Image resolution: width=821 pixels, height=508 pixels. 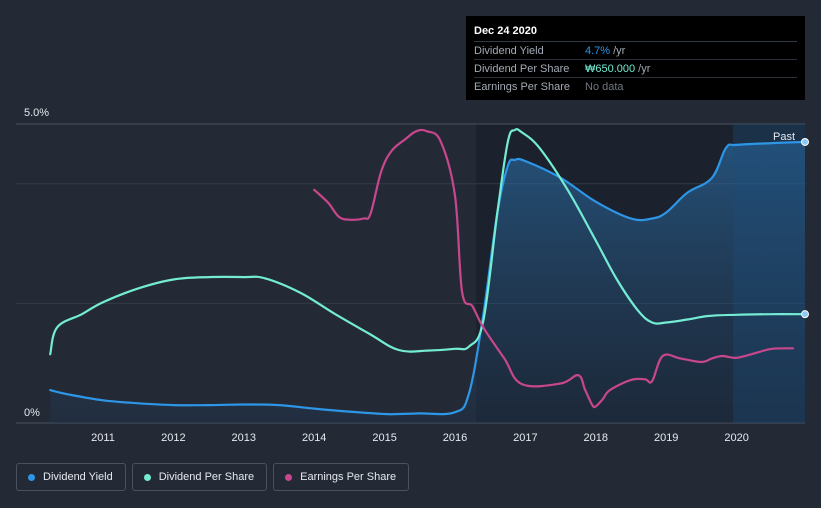 I want to click on dividend-yield-end-dot, so click(x=805, y=141).